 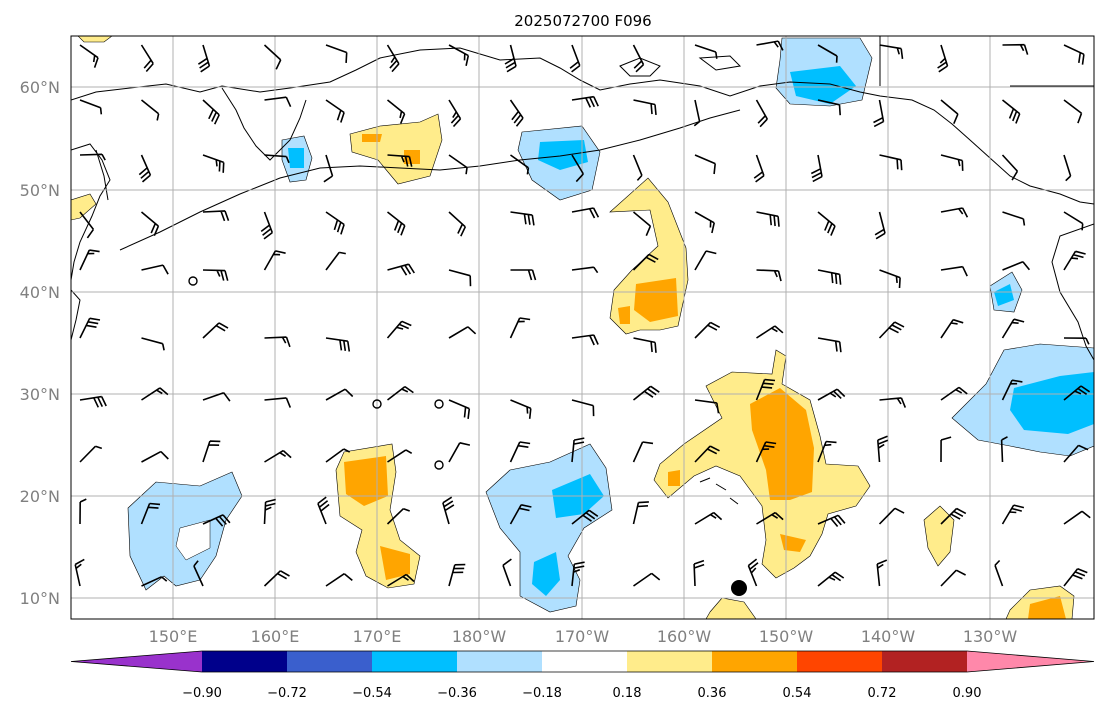 What do you see at coordinates (882, 693) in the screenshot?
I see `colorbar-level-label: 0.72` at bounding box center [882, 693].